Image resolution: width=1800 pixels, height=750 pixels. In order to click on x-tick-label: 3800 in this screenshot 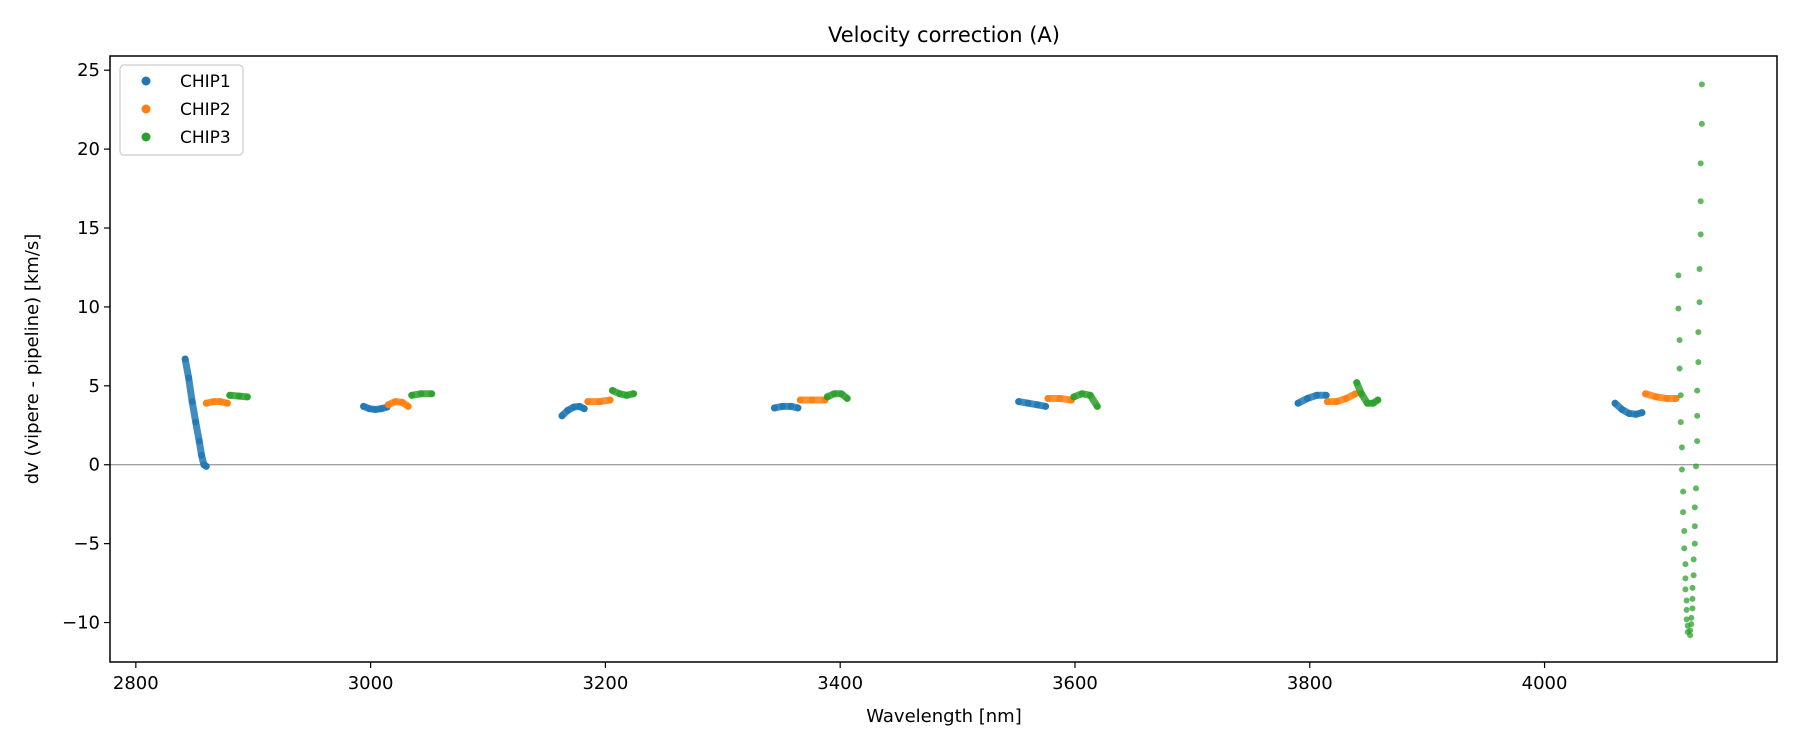, I will do `click(1310, 683)`.